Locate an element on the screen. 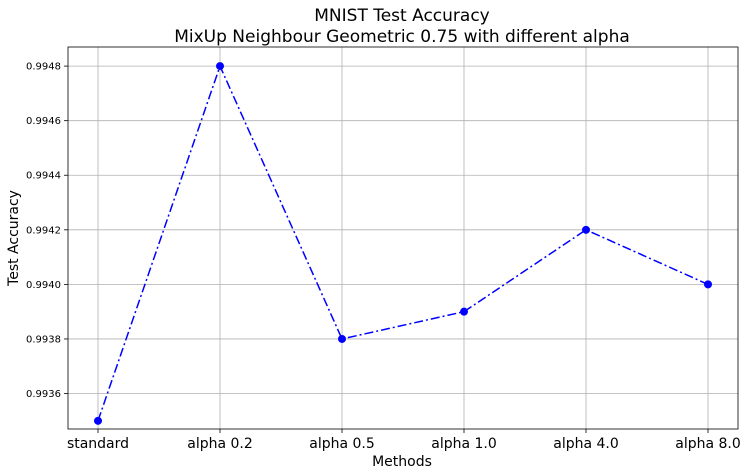 The width and height of the screenshot is (746, 474). x-tick-label: alpha 4.0 is located at coordinates (586, 444).